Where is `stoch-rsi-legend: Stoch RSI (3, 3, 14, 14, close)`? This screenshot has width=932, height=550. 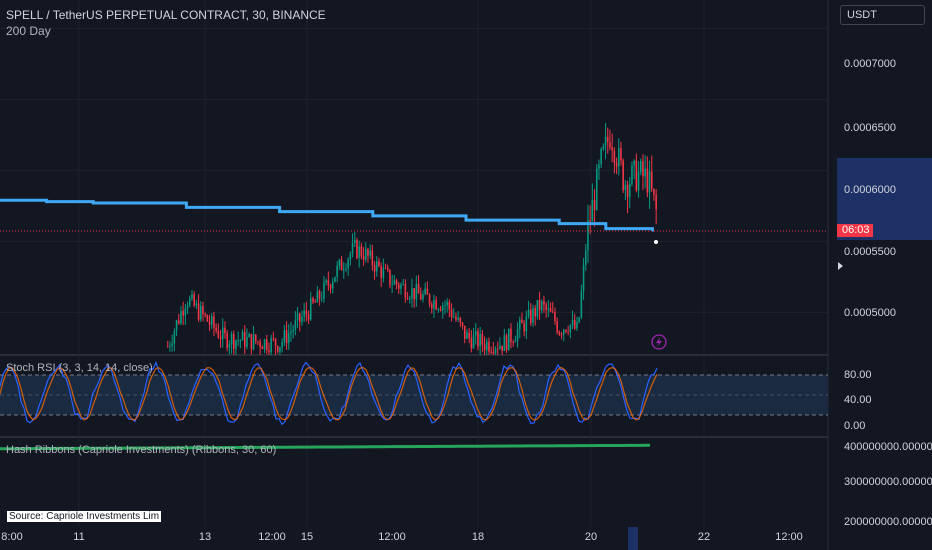
stoch-rsi-legend: Stoch RSI (3, 3, 14, 14, close) is located at coordinates (79, 368).